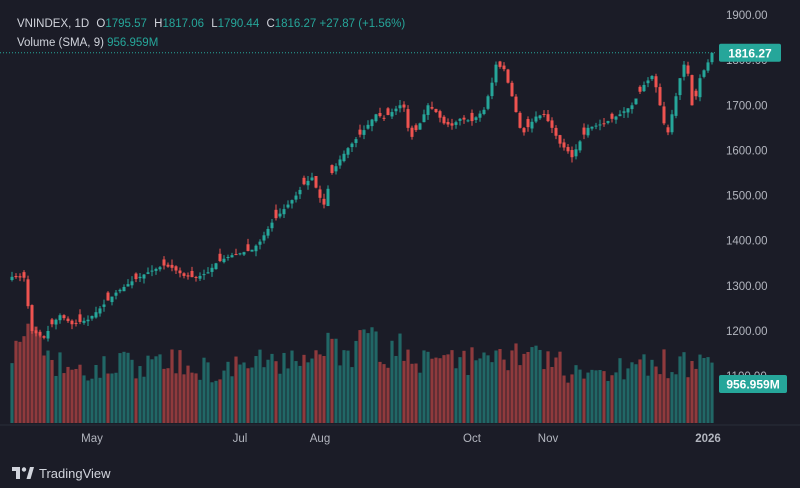 This screenshot has width=800, height=488. Describe the element at coordinates (101, 24) in the screenshot. I see `legend-open-label: O` at that location.